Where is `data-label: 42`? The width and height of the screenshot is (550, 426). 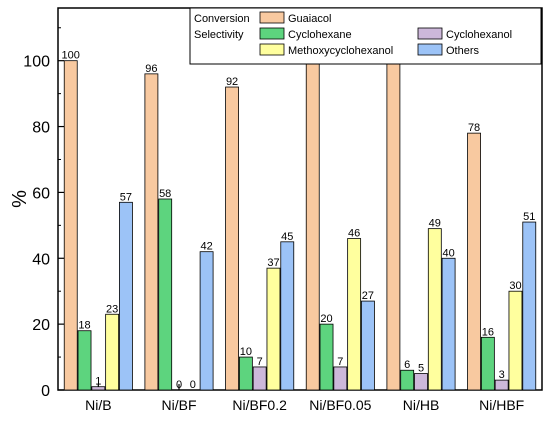
data-label: 42 is located at coordinates (206, 247).